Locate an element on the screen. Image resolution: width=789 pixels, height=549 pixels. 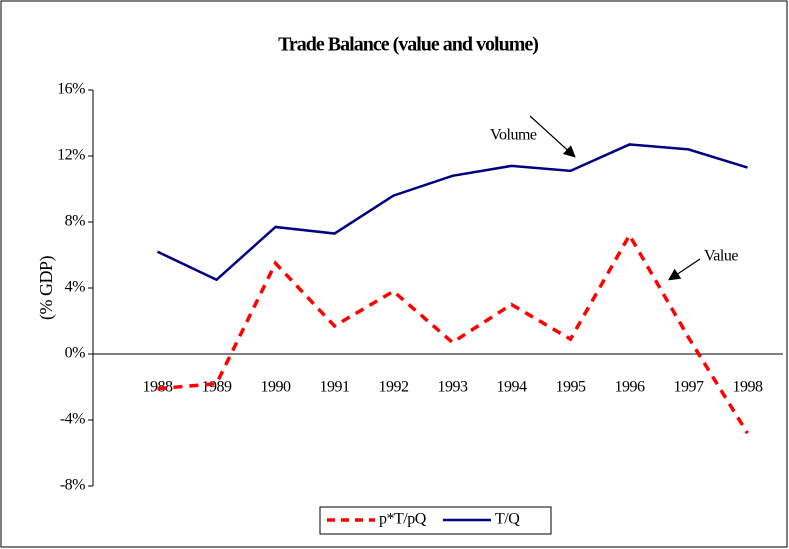
y-tick-label: 12% is located at coordinates (71, 155).